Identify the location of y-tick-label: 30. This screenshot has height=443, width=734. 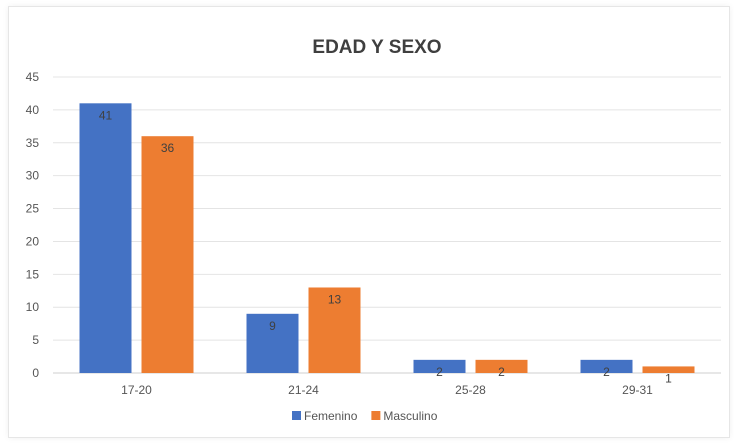
(33, 176).